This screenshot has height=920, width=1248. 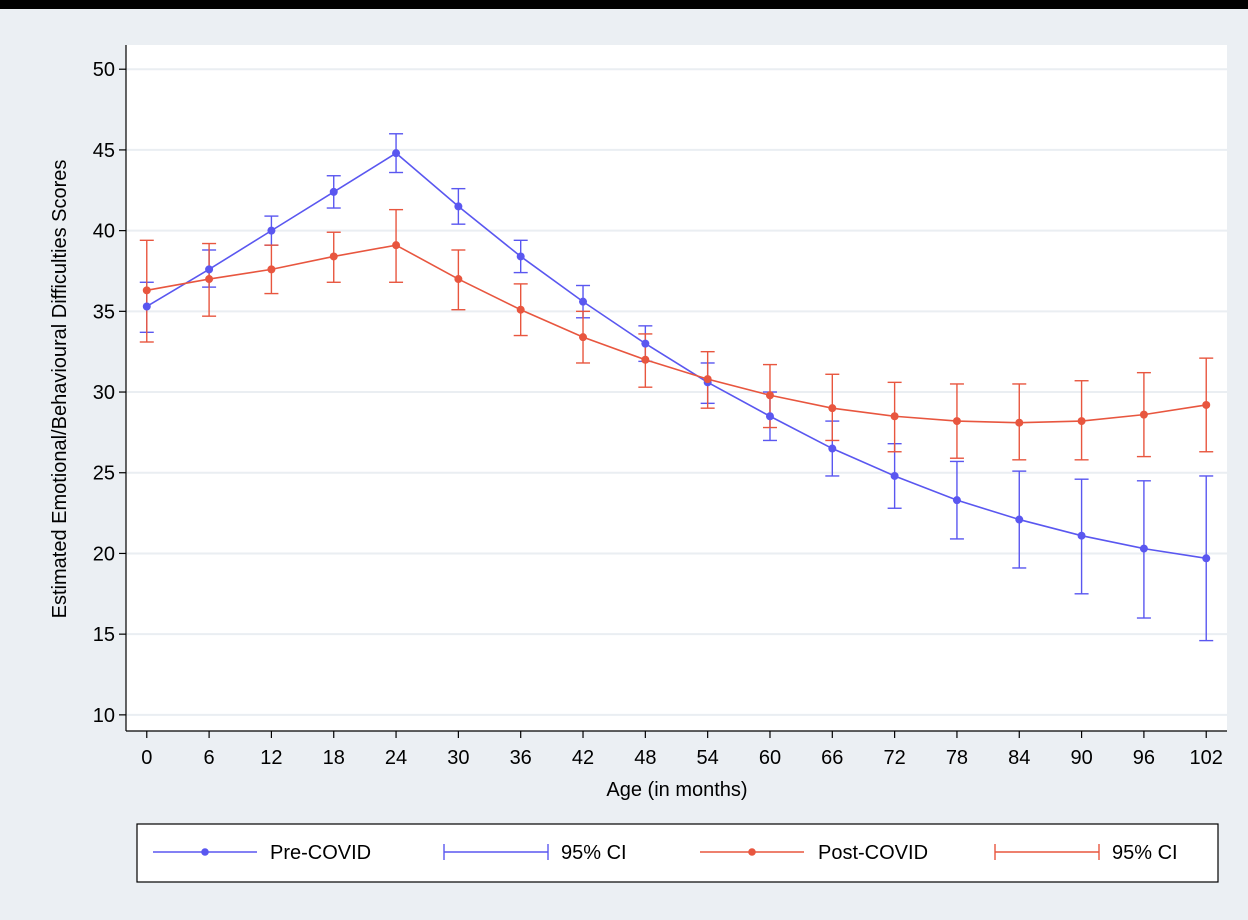 What do you see at coordinates (1019, 758) in the screenshot?
I see `x-tick-label: 84` at bounding box center [1019, 758].